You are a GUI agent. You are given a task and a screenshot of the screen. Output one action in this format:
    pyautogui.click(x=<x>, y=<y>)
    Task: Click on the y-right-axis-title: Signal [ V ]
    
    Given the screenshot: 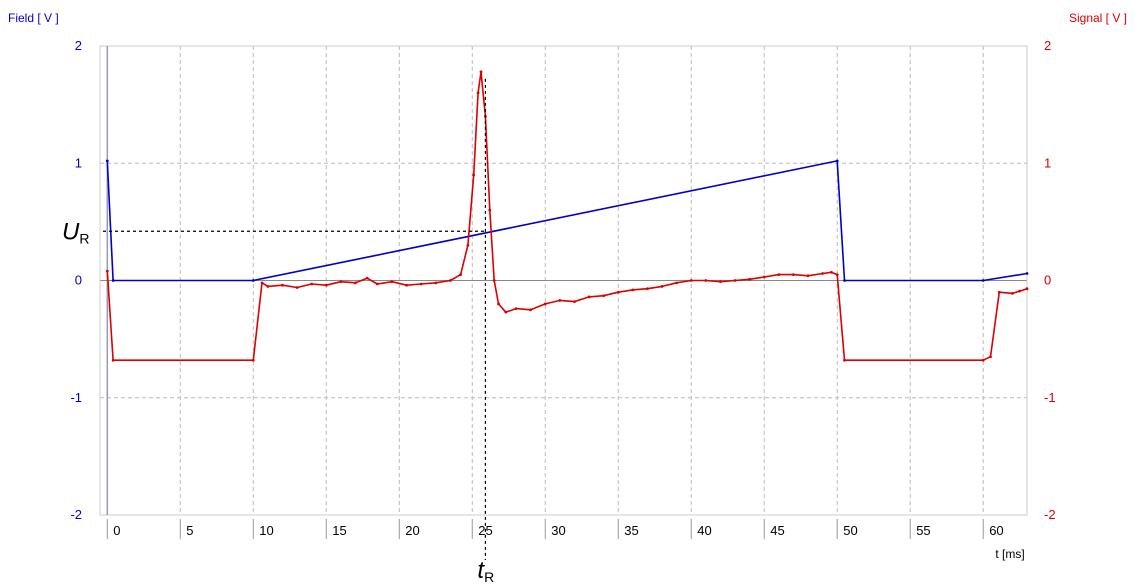 What is the action you would take?
    pyautogui.click(x=1098, y=18)
    